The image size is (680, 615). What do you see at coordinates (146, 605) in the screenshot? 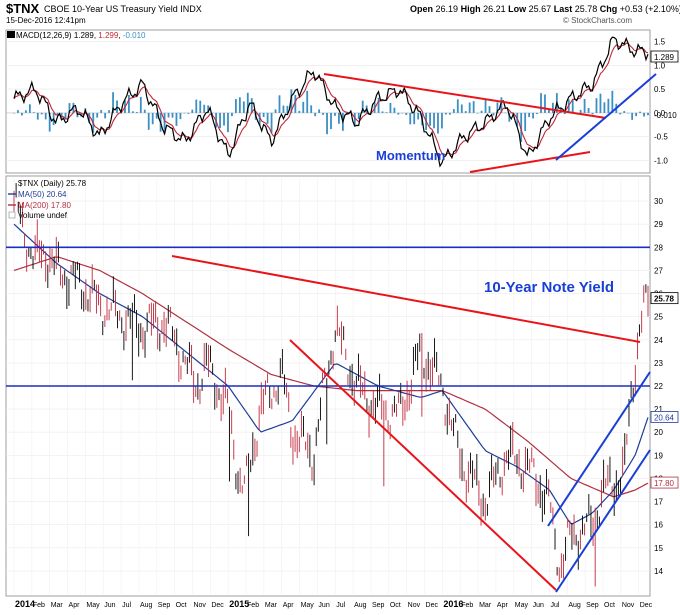
I see `time-tick-label: Aug` at bounding box center [146, 605].